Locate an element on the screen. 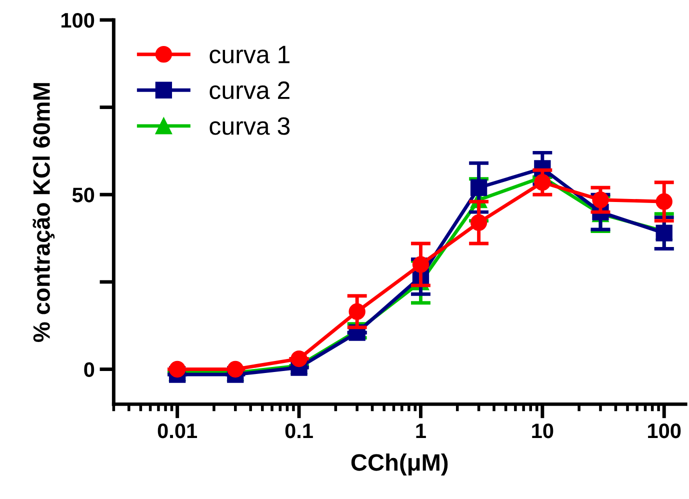 This screenshot has height=499, width=689. legend-label: curva 2 is located at coordinates (250, 90).